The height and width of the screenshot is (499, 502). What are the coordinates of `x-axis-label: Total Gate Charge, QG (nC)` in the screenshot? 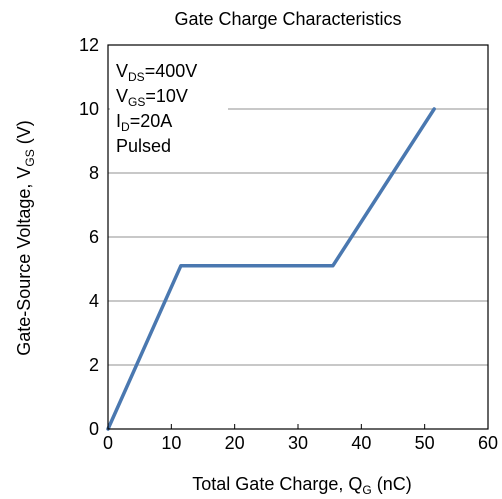 It's located at (301, 485).